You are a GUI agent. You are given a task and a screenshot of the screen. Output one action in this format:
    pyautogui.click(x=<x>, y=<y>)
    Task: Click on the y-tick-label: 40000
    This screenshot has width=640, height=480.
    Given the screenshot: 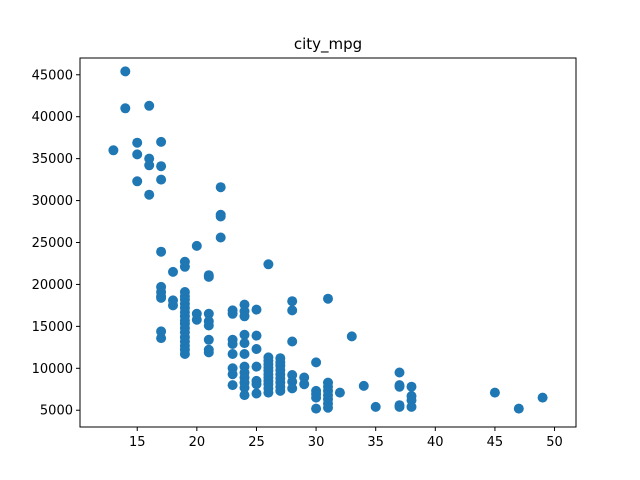 What is the action you would take?
    pyautogui.click(x=52, y=117)
    